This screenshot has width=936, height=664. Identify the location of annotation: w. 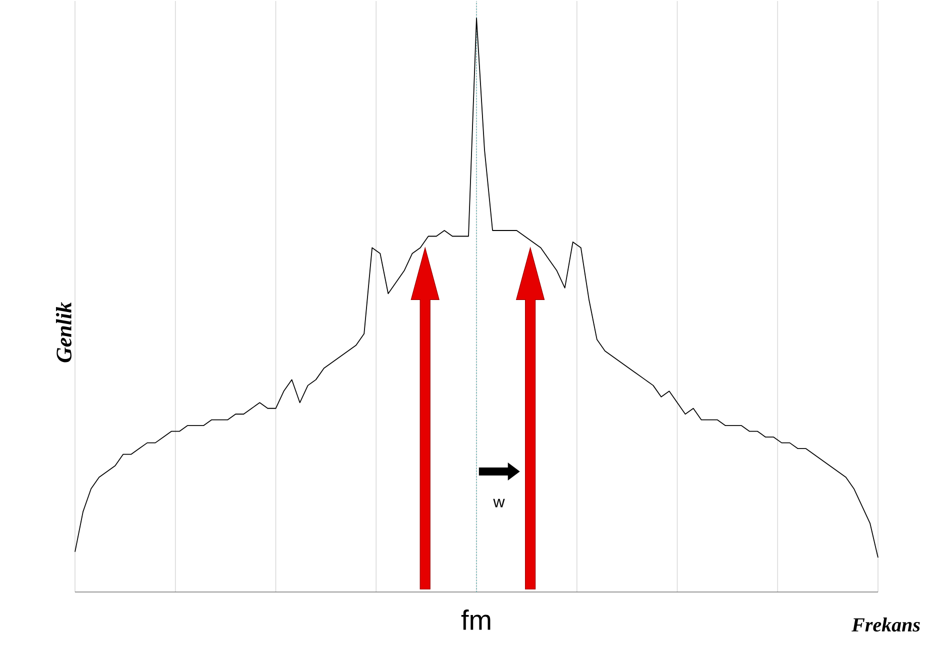
(499, 503).